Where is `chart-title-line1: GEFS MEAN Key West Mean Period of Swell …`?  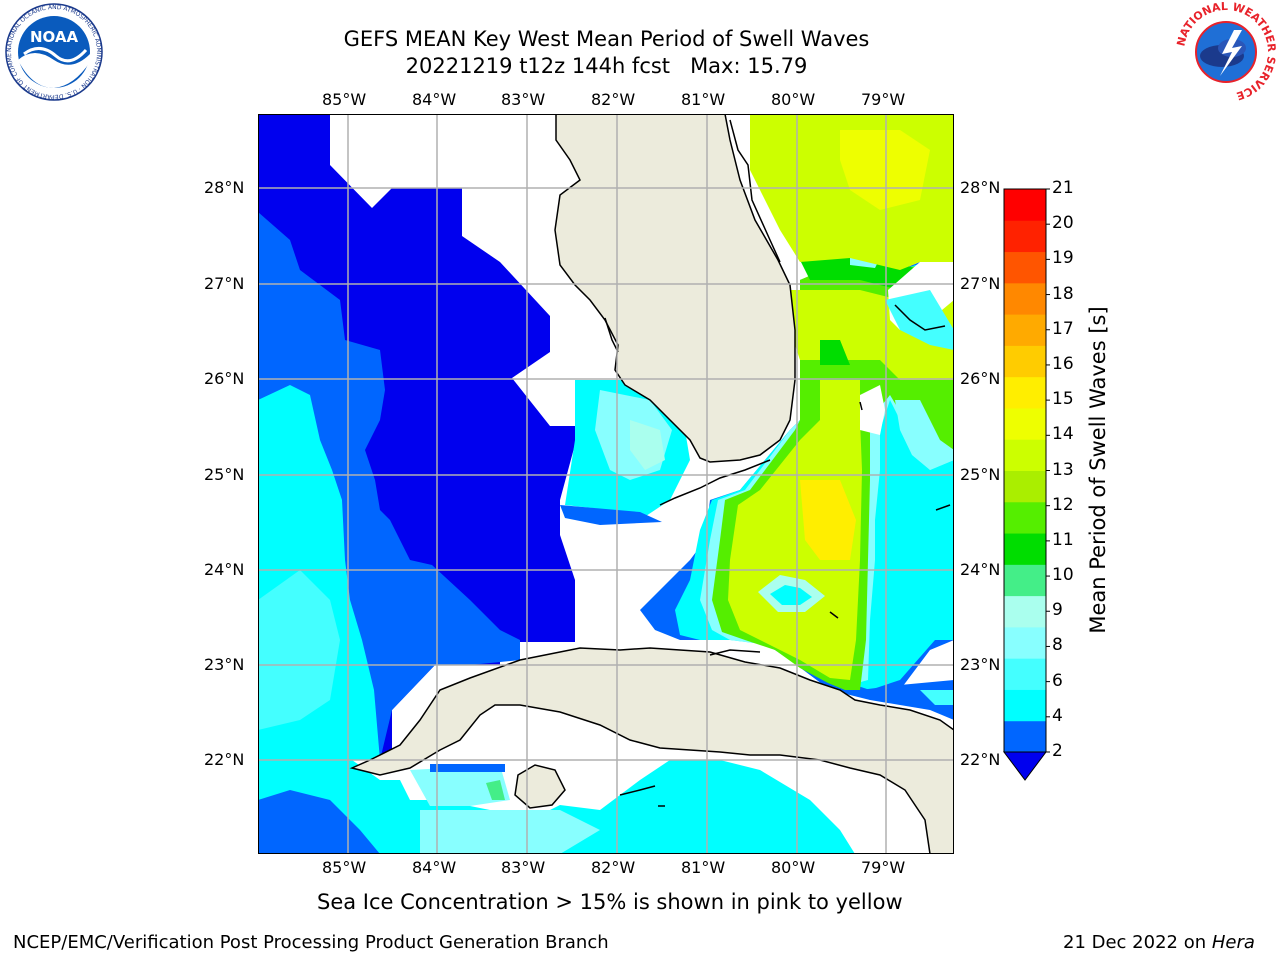 chart-title-line1: GEFS MEAN Key West Mean Period of Swell … is located at coordinates (606, 39).